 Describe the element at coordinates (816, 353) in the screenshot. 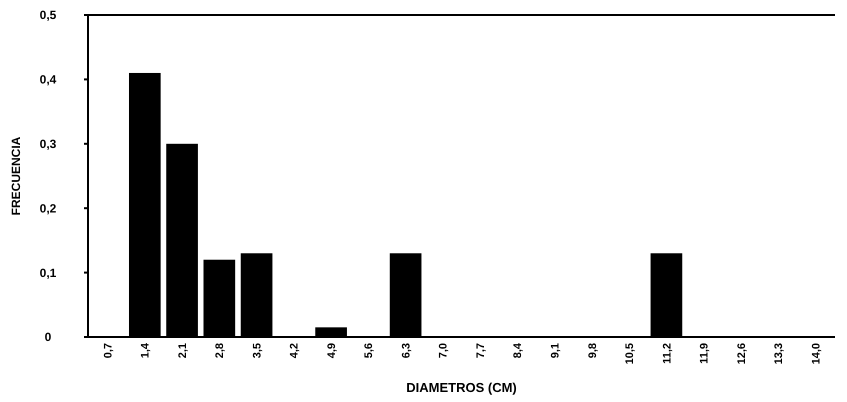

I see `x-tick-label: 14,0` at that location.